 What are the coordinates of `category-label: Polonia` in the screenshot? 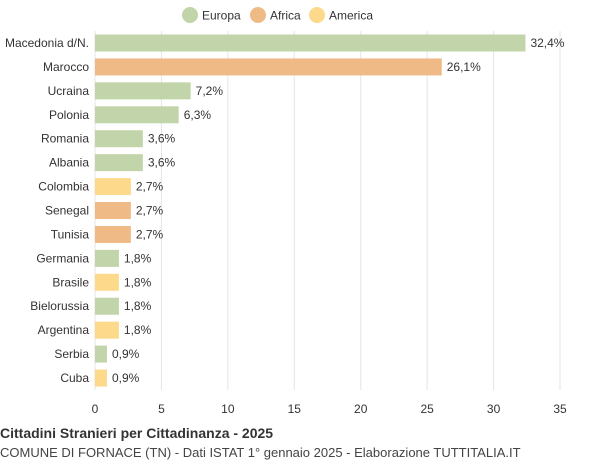 It's located at (69, 115).